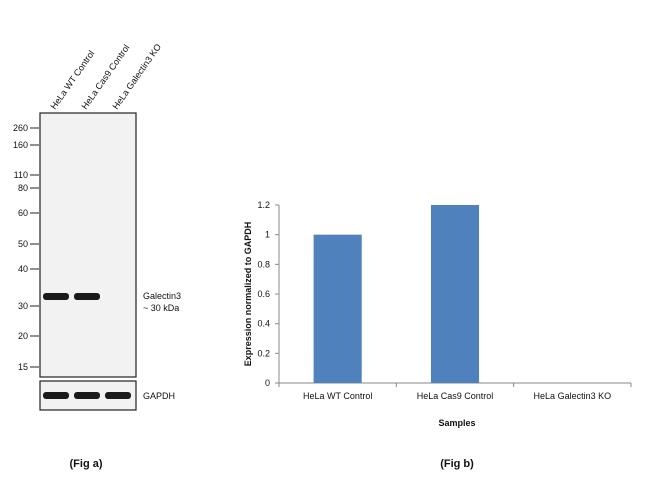 This screenshot has height=480, width=650. What do you see at coordinates (23, 269) in the screenshot?
I see `marker-label: 40` at bounding box center [23, 269].